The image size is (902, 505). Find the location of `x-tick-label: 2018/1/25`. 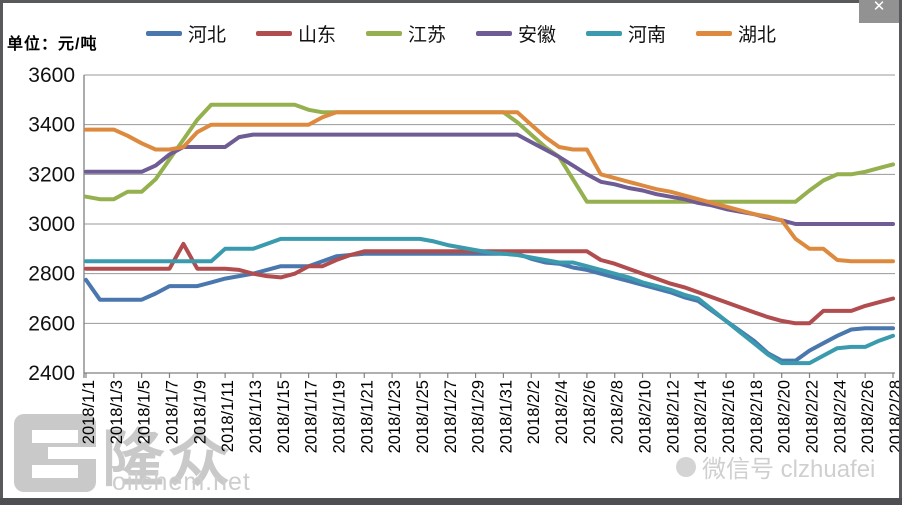

x-tick-label: 2018/1/25 is located at coordinates (423, 416).